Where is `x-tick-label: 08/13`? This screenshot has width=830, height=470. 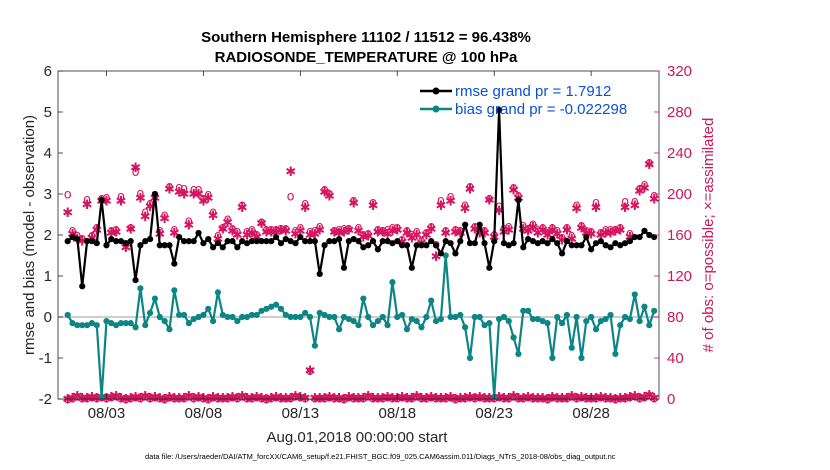 x-tick-label: 08/13 is located at coordinates (301, 413).